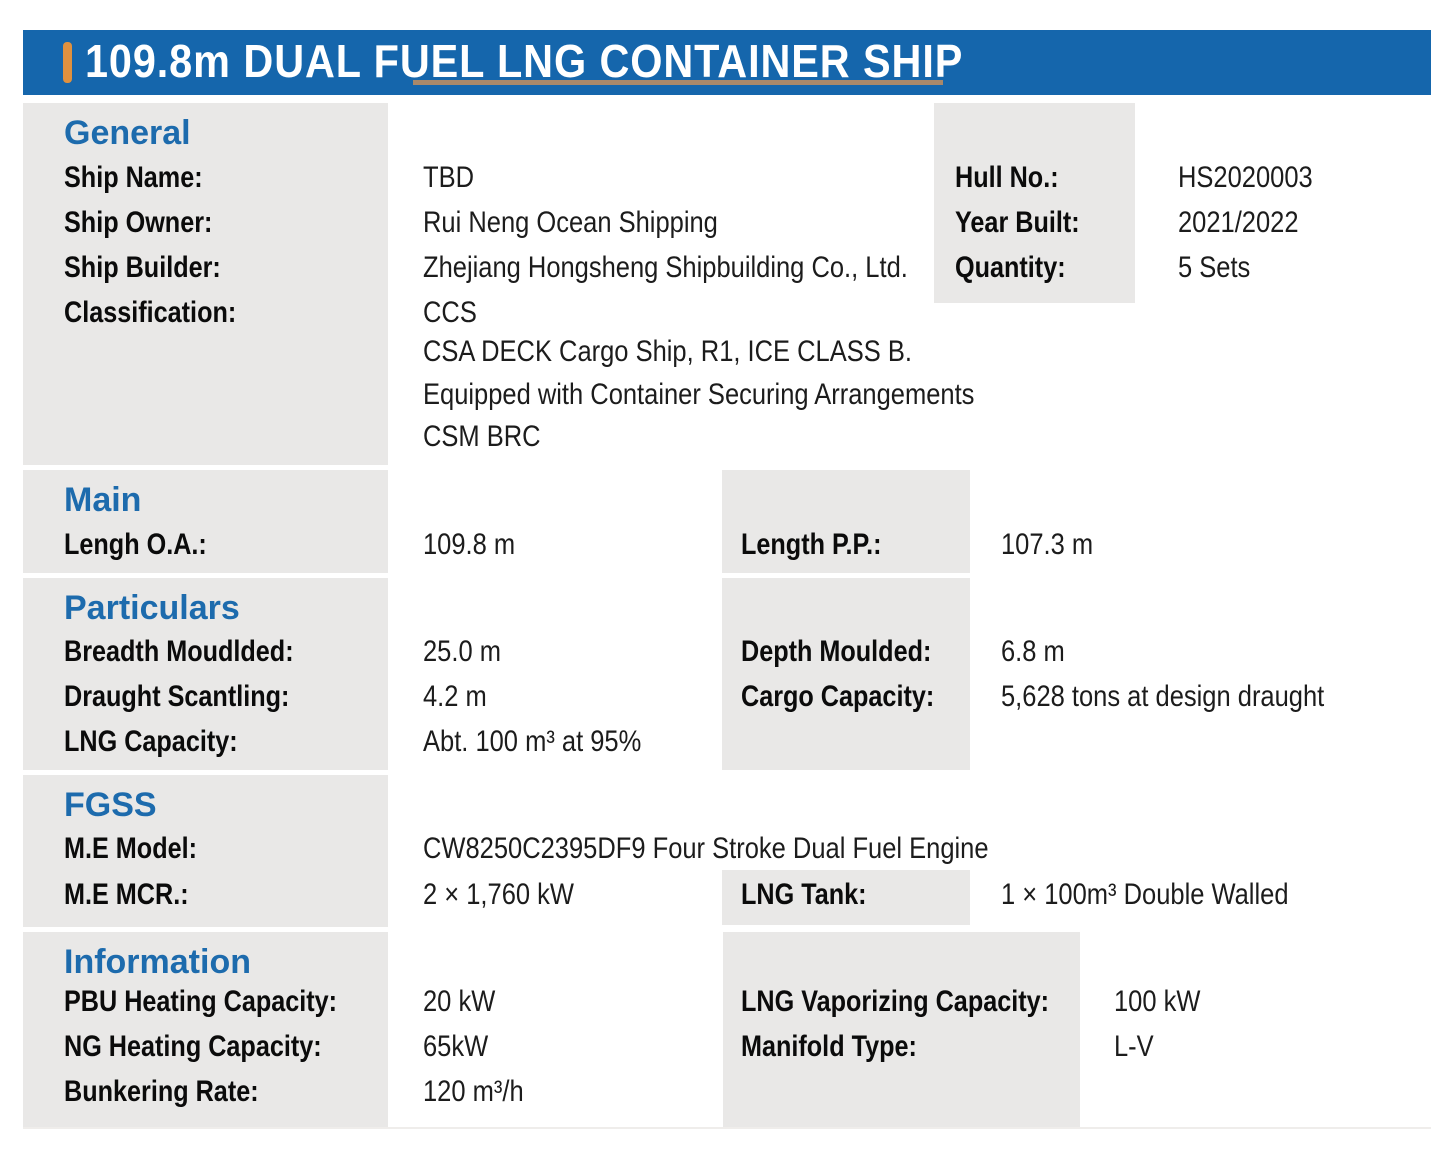 The height and width of the screenshot is (1152, 1453). What do you see at coordinates (678, 82) in the screenshot?
I see `title-underline` at bounding box center [678, 82].